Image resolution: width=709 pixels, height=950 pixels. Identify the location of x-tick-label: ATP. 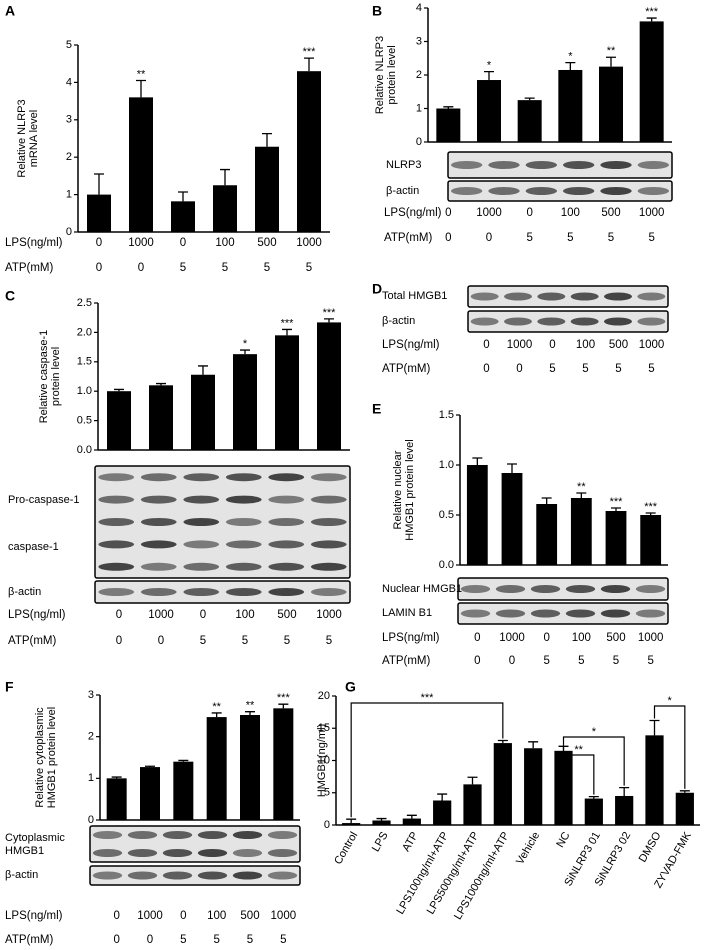
(410, 842).